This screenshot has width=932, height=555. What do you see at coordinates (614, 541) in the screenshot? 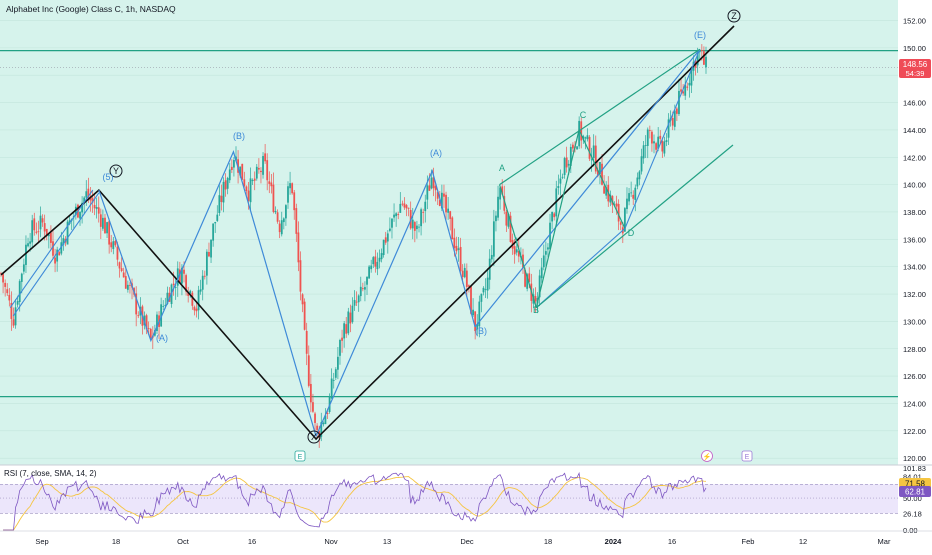
I see `time-tick-label: 2024` at bounding box center [614, 541].